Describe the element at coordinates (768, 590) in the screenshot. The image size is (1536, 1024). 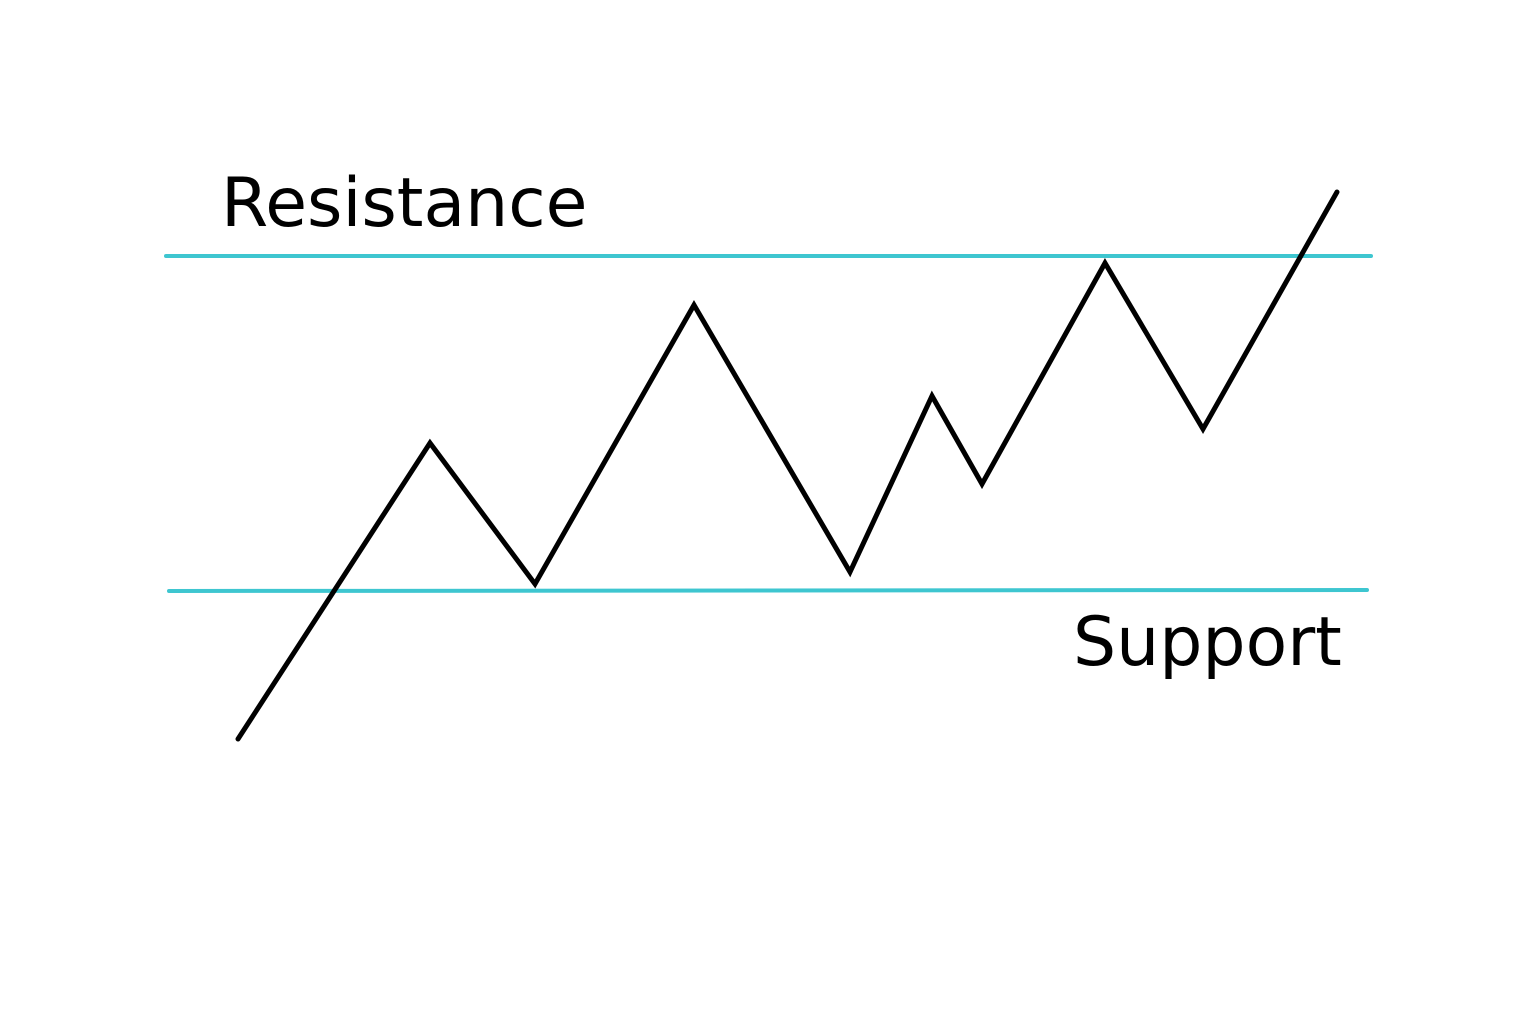
I see `support-line` at that location.